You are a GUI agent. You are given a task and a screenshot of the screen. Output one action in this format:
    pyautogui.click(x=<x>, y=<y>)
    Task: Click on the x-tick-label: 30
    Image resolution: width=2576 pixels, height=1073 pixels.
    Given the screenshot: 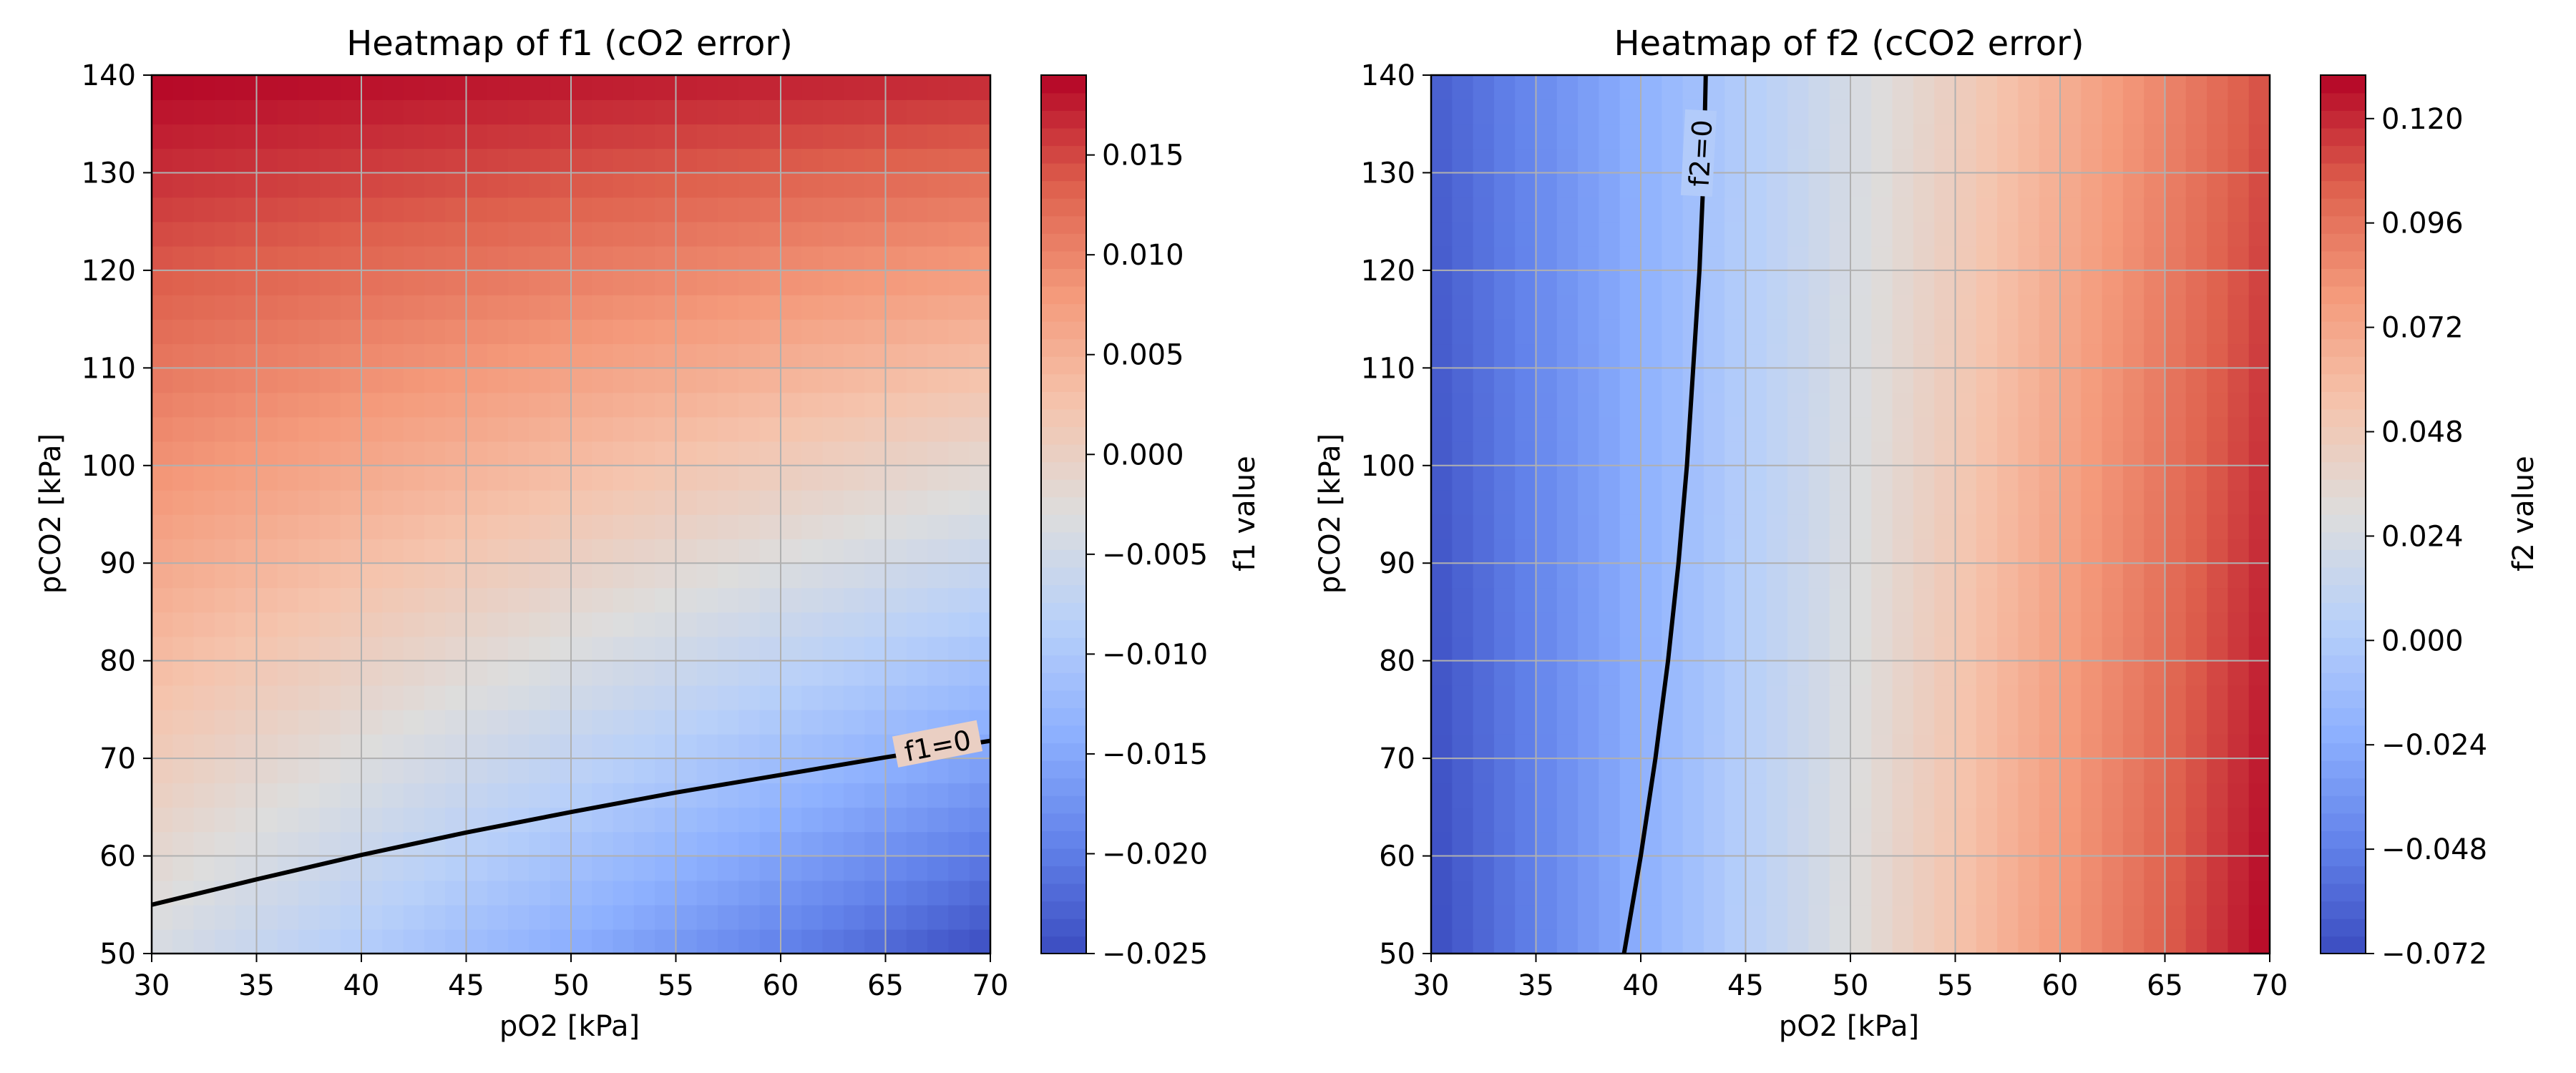 What is the action you would take?
    pyautogui.click(x=1431, y=986)
    